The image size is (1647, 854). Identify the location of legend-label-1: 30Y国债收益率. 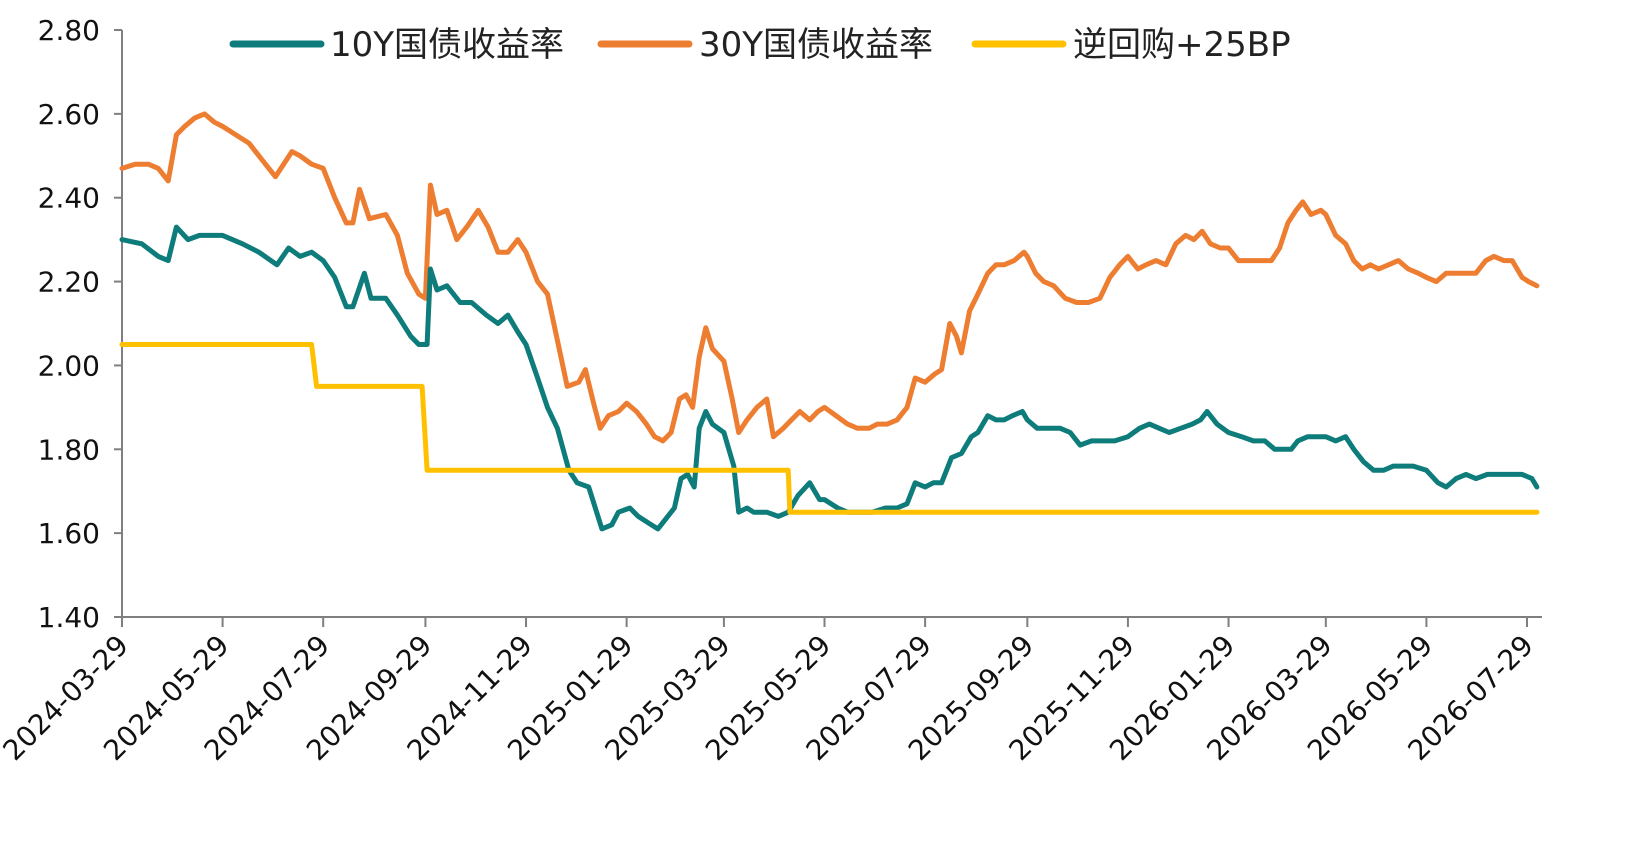
(816, 45).